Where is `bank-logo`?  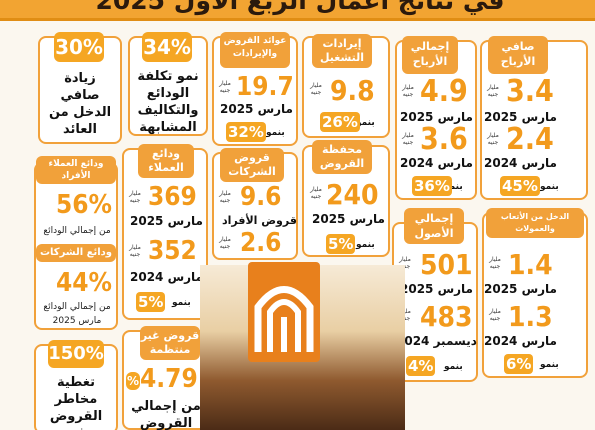 bank-logo is located at coordinates (284, 312).